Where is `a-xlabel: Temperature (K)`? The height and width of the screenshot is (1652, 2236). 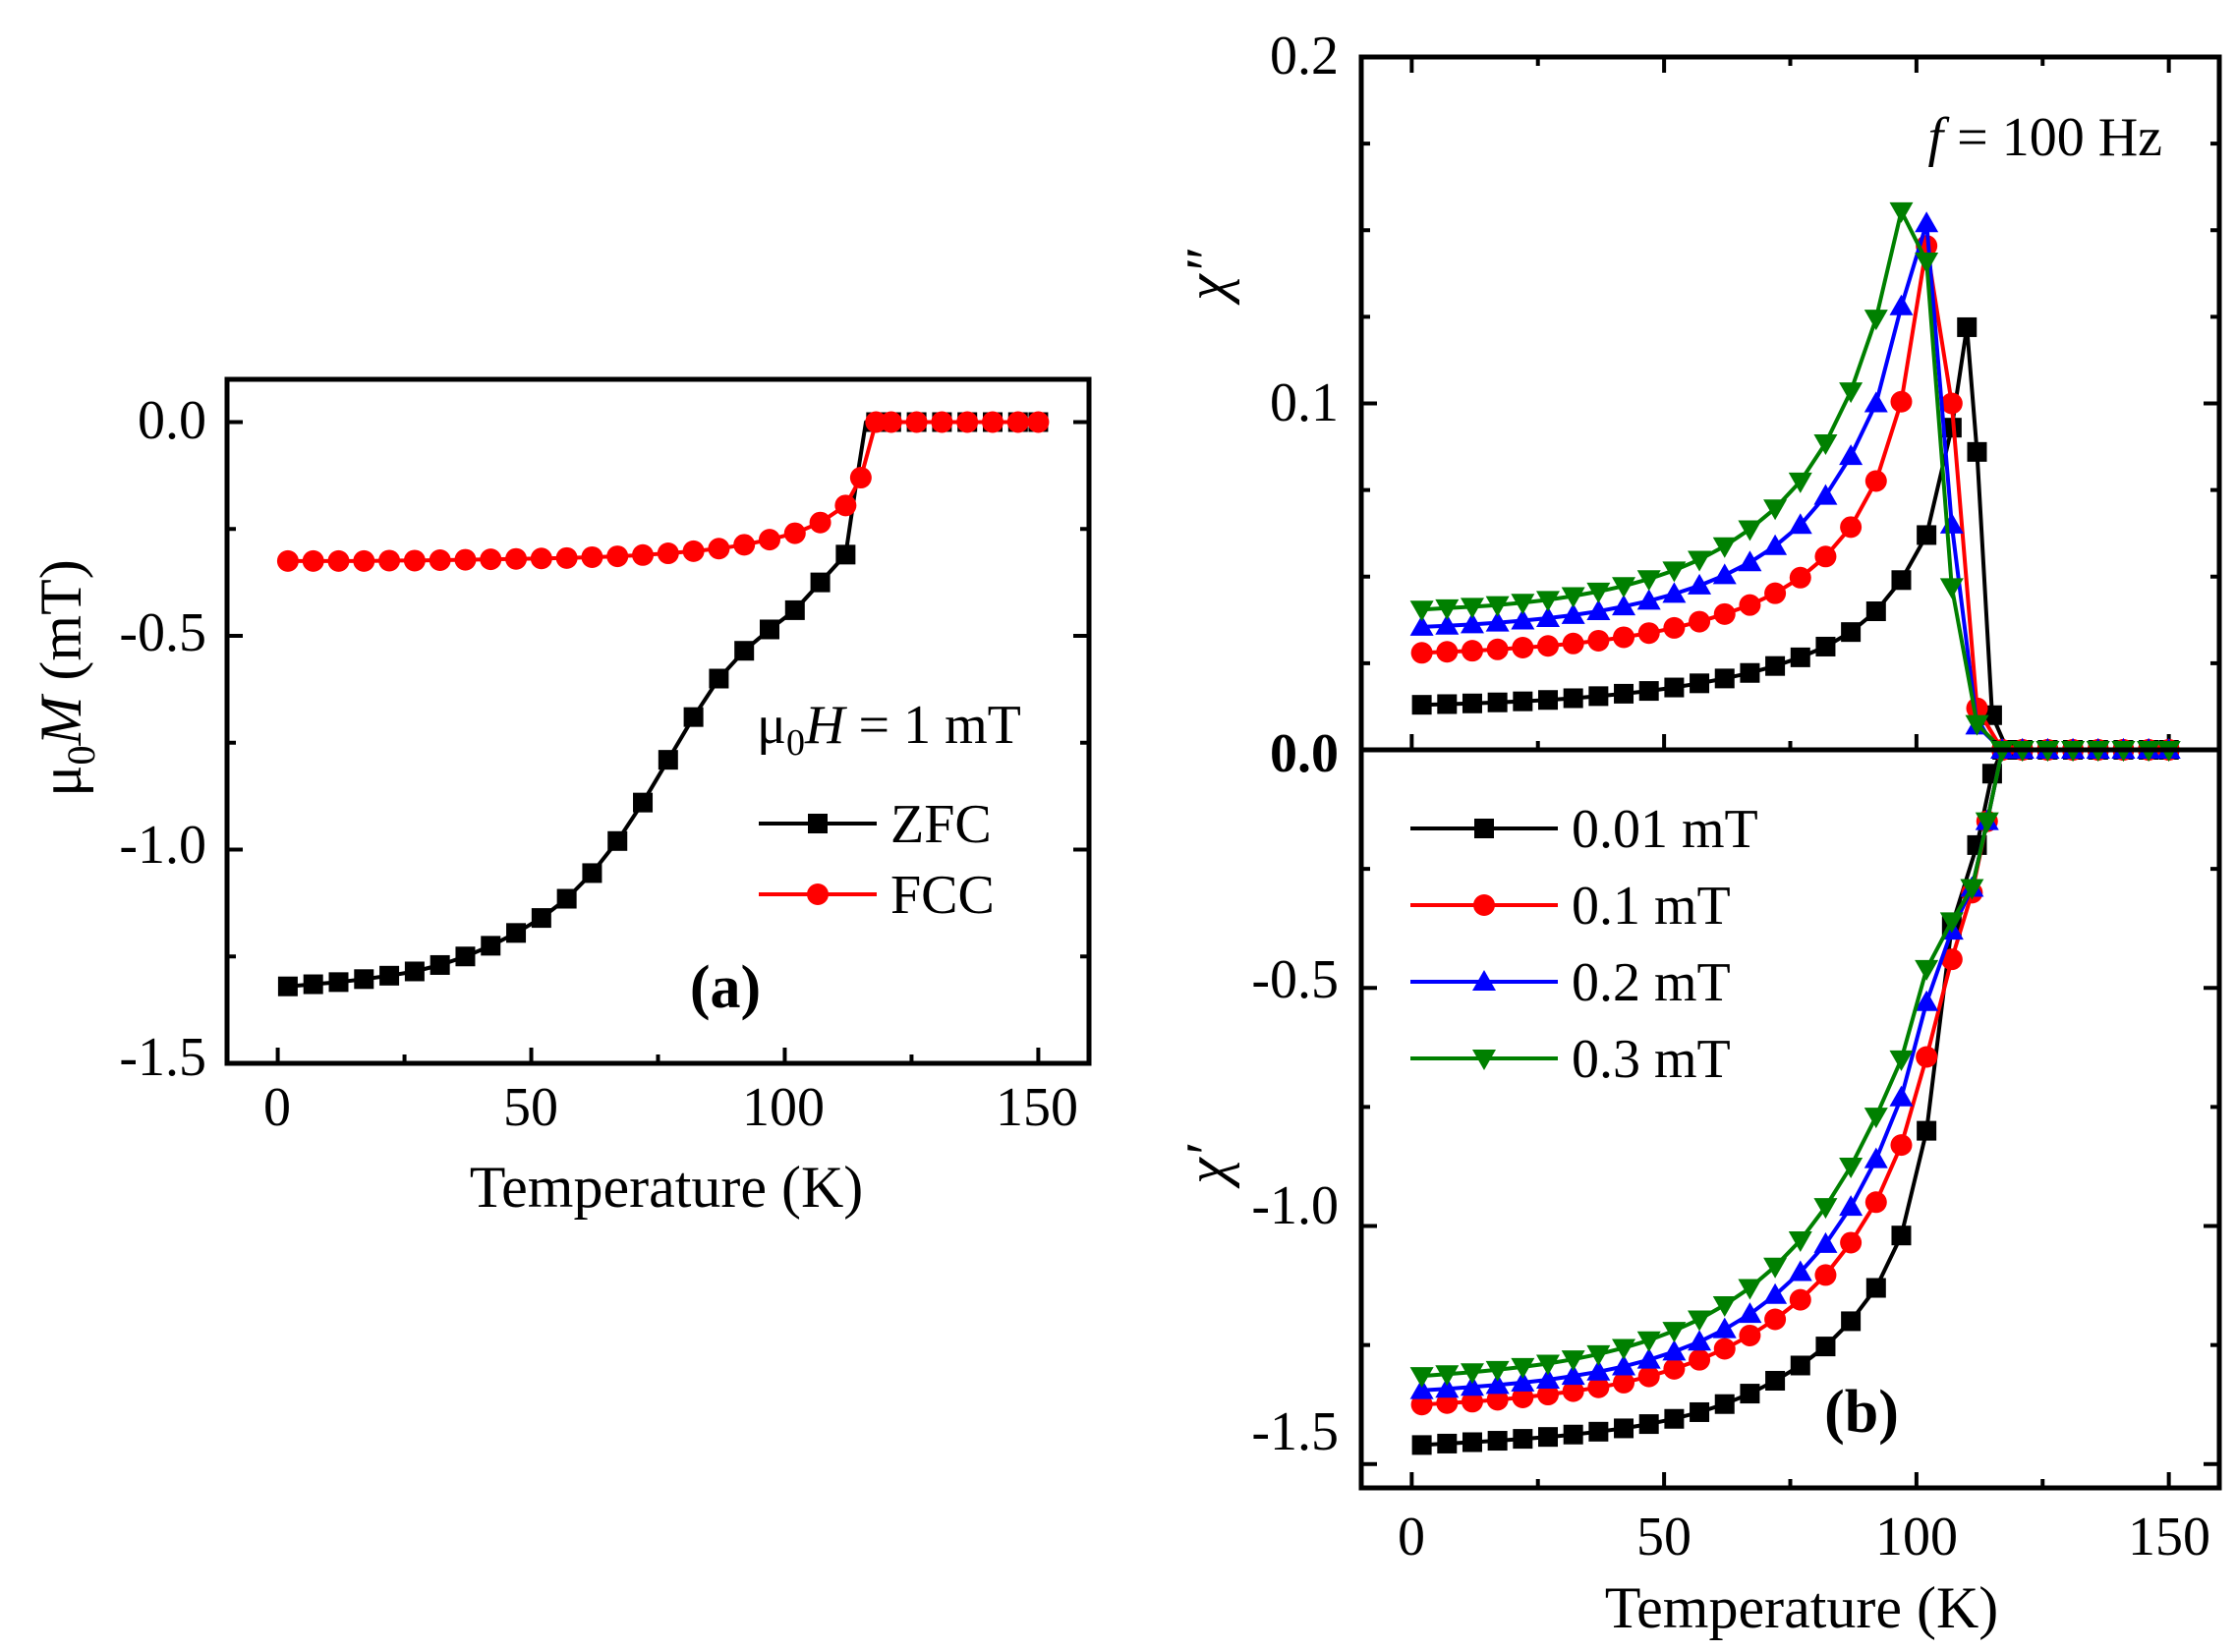
a-xlabel: Temperature (K) is located at coordinates (667, 1187).